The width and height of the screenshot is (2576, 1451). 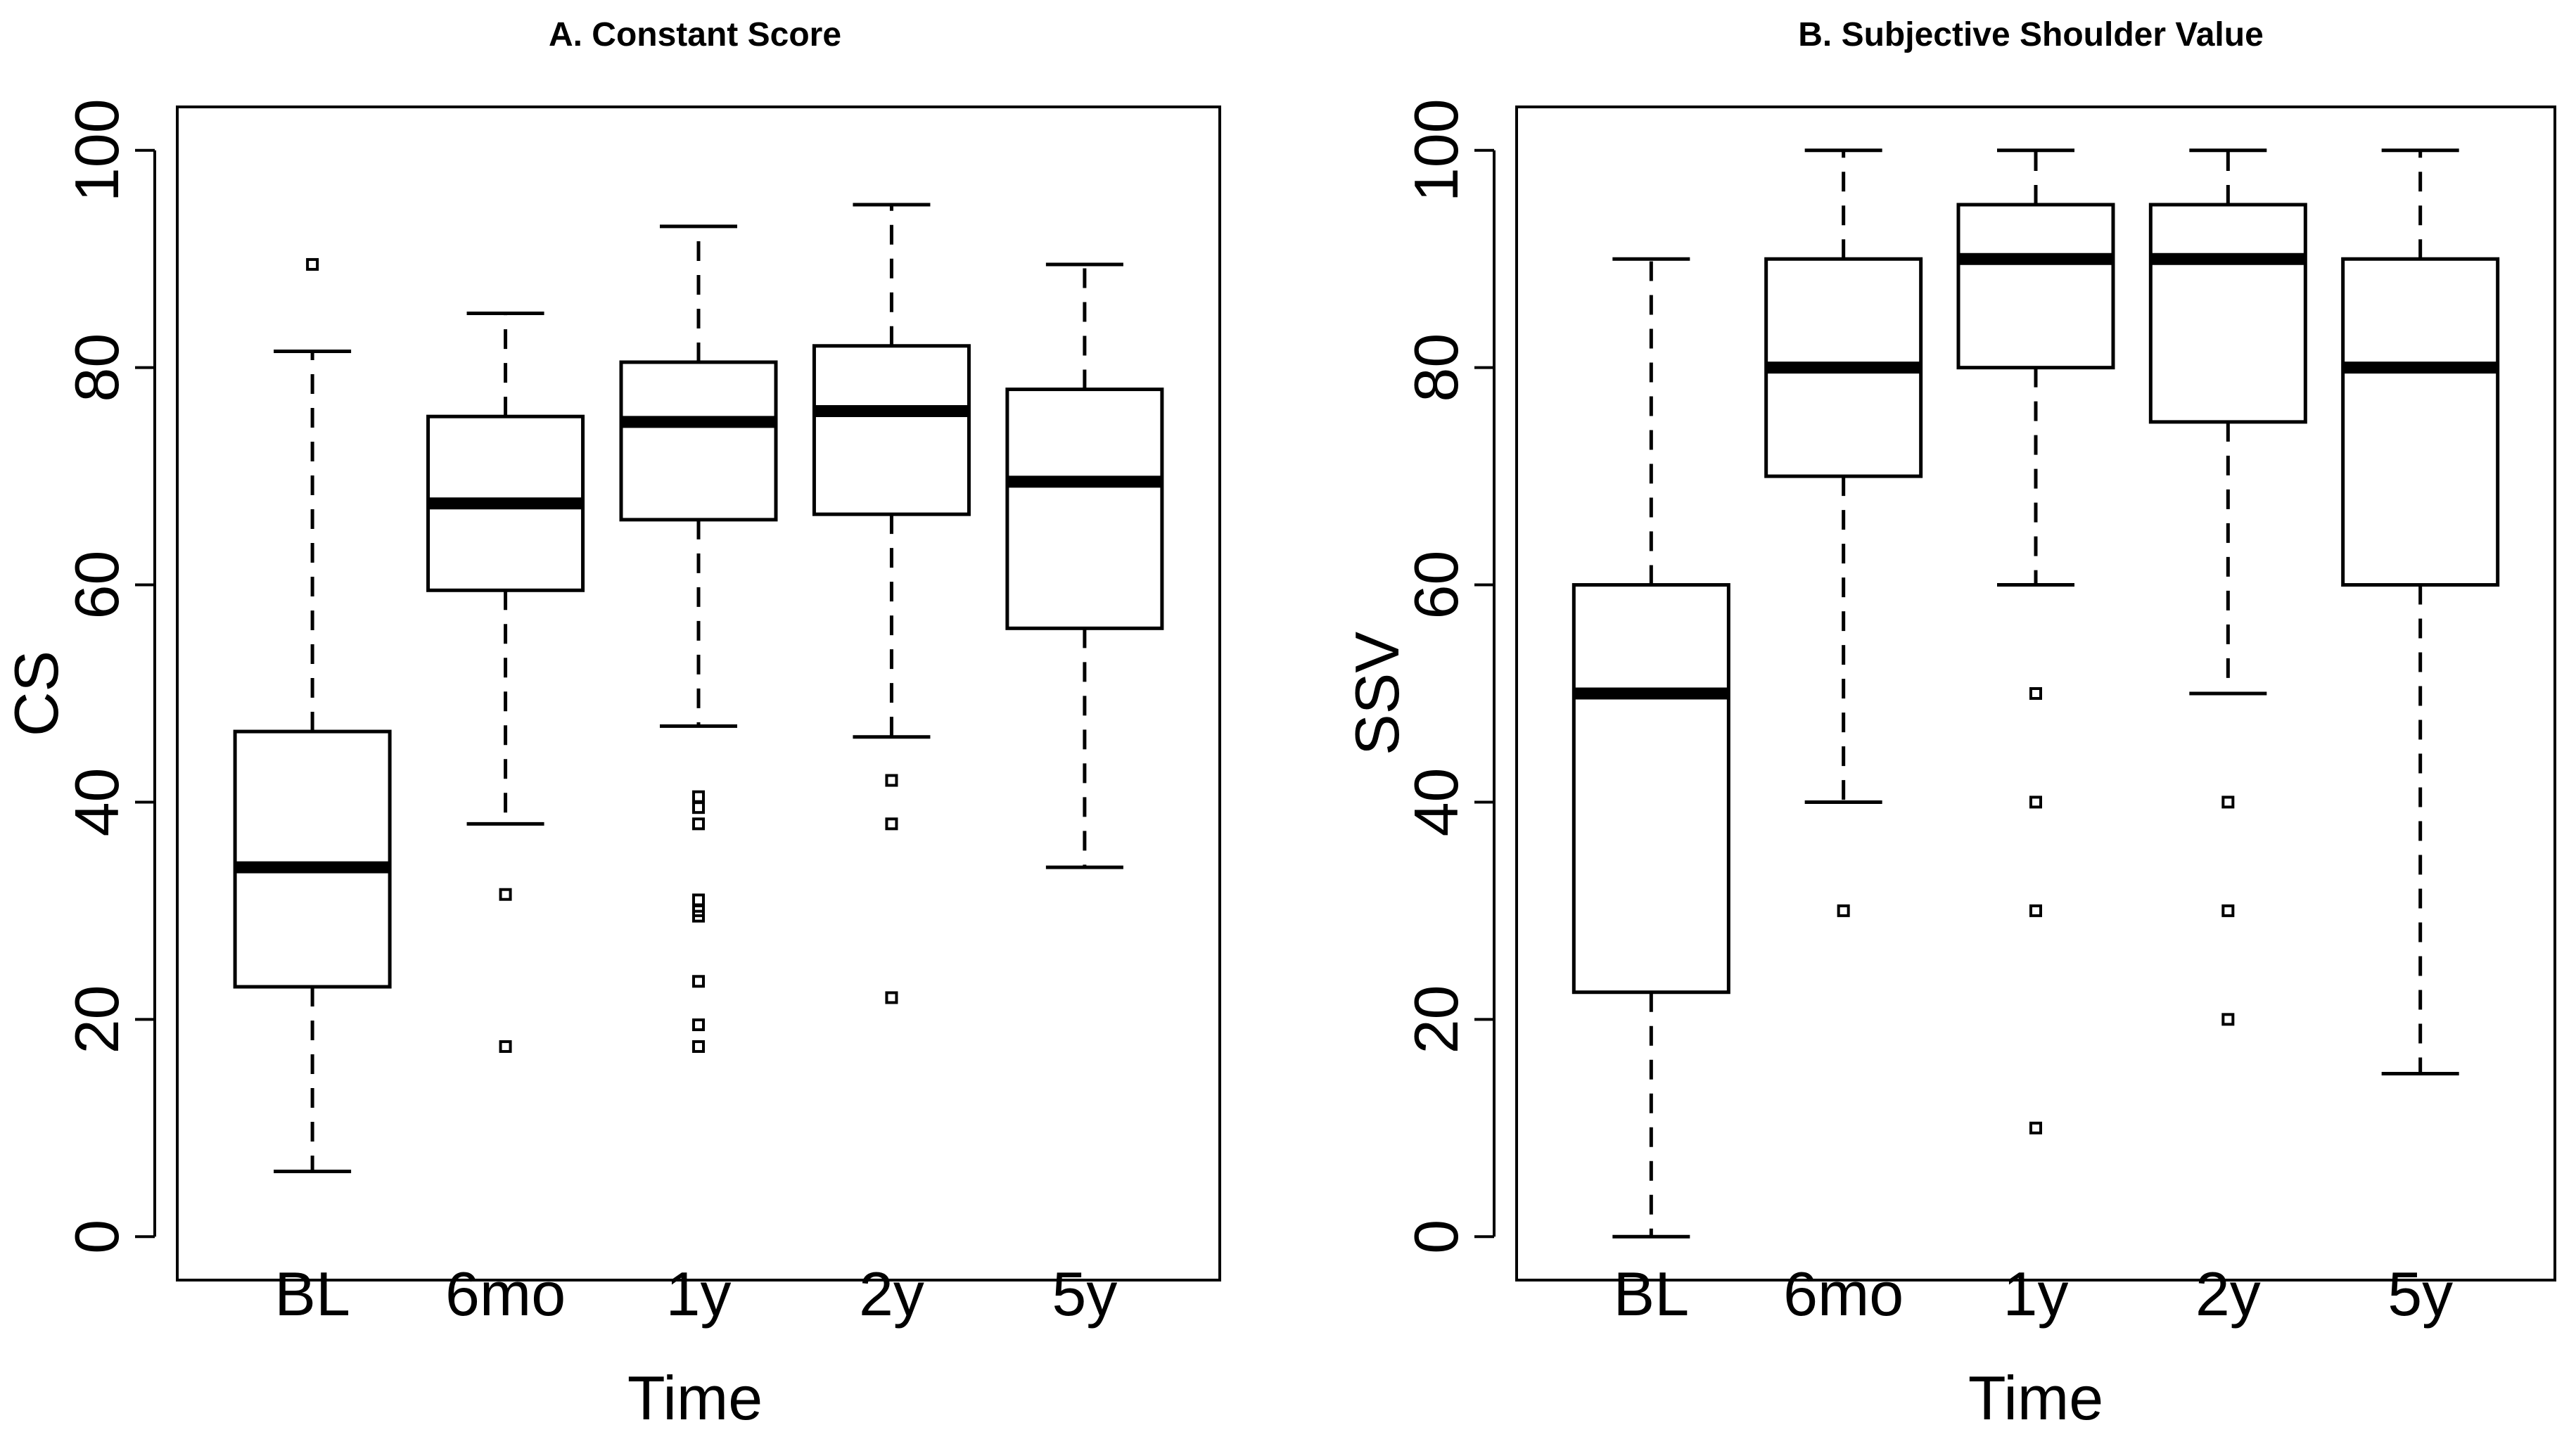 I want to click on chart-title: A. Constant Score, so click(x=695, y=34).